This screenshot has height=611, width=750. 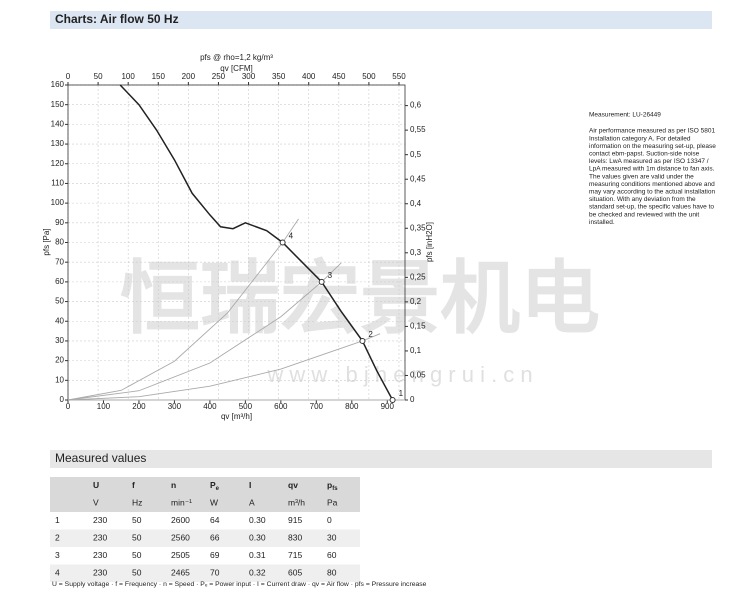 I want to click on x-tick-label: 700, so click(x=317, y=406).